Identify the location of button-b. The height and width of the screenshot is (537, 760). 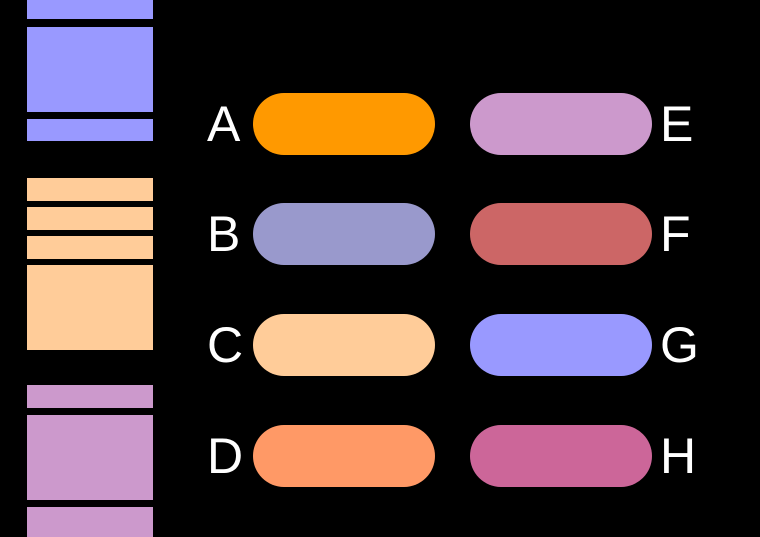
(344, 234).